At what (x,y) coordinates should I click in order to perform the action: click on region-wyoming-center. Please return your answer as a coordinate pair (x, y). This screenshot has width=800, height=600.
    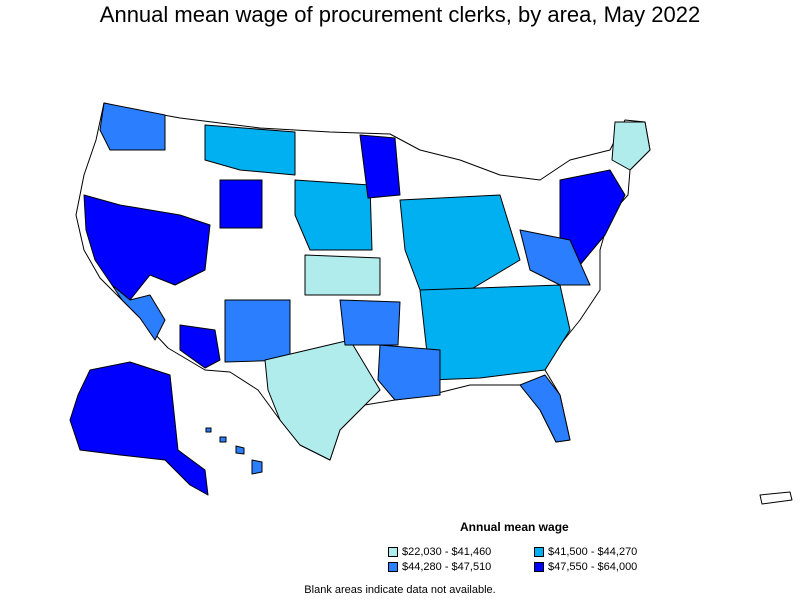
    Looking at the image, I should click on (241, 204).